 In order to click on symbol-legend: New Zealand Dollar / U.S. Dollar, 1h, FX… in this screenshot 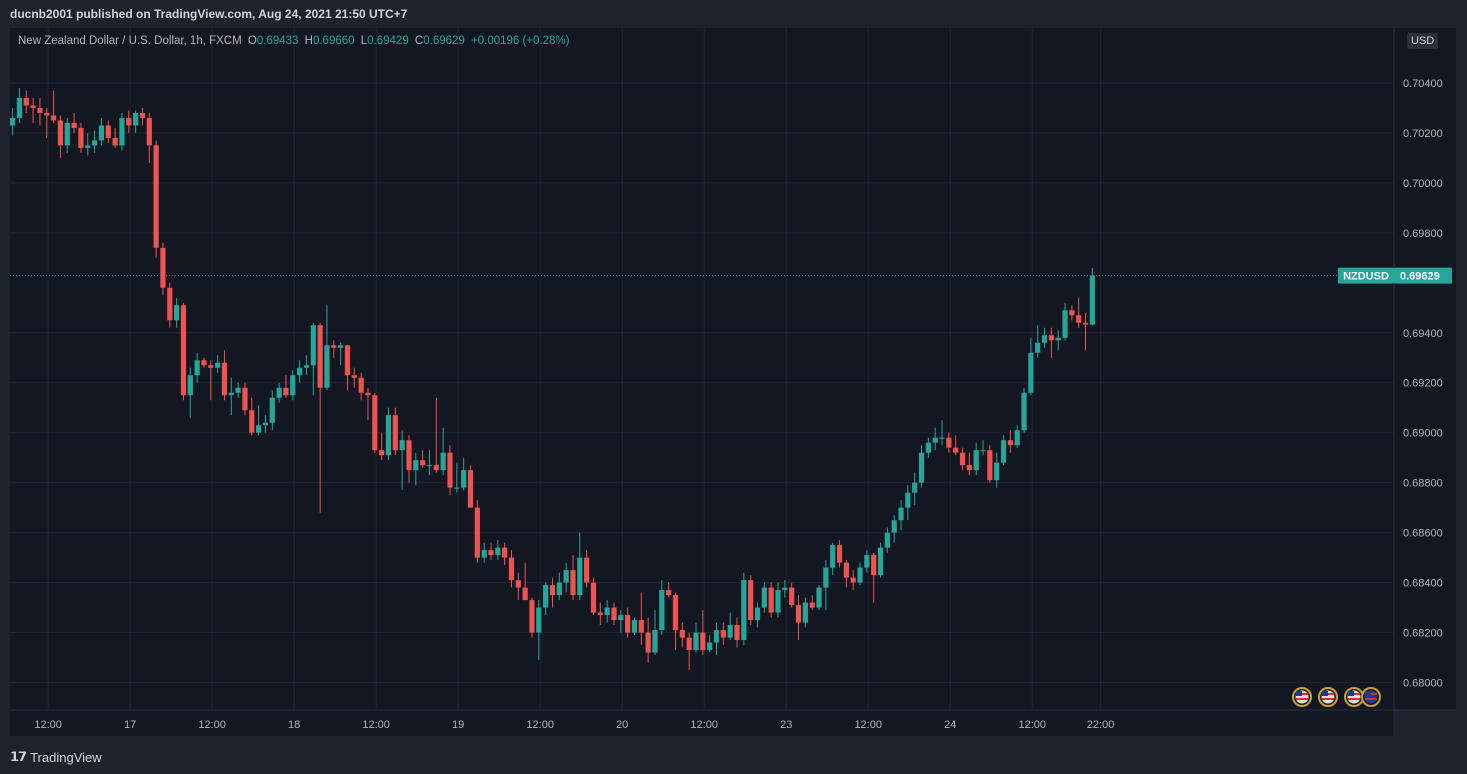, I will do `click(293, 41)`.